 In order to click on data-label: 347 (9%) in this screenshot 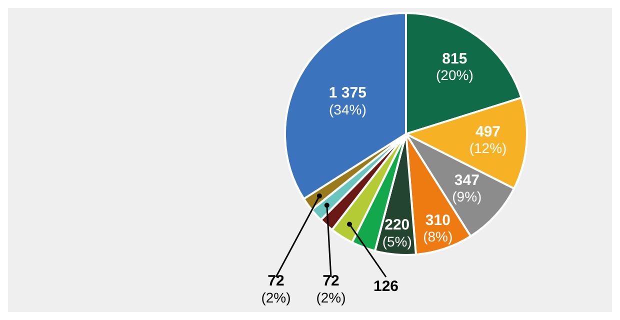, I will do `click(467, 188)`.